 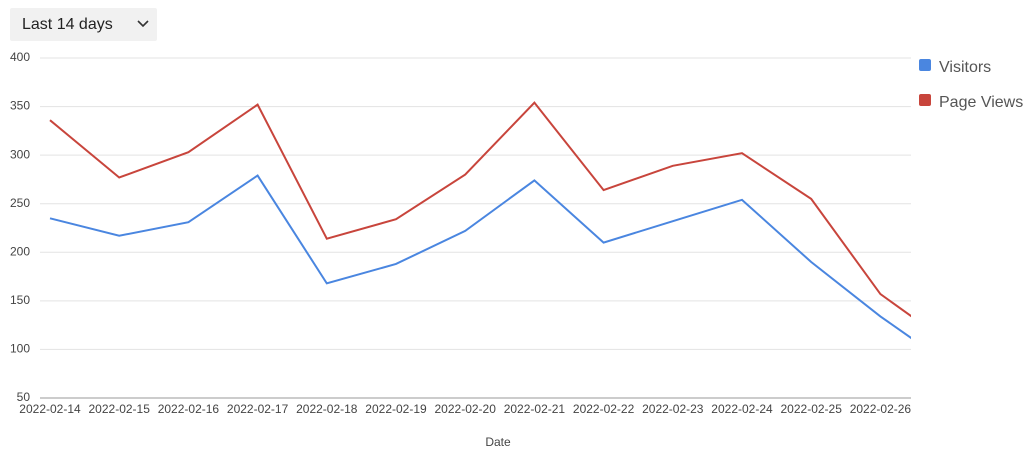 I want to click on x-tick-label: 2022-02-21, so click(x=535, y=409).